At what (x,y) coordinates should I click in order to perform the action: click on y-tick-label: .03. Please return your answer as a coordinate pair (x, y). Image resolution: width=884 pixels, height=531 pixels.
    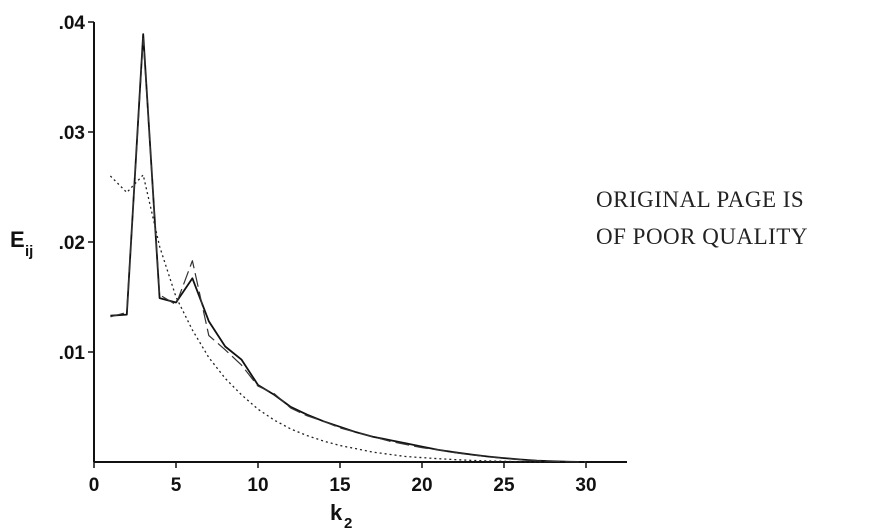
    Looking at the image, I should click on (72, 133).